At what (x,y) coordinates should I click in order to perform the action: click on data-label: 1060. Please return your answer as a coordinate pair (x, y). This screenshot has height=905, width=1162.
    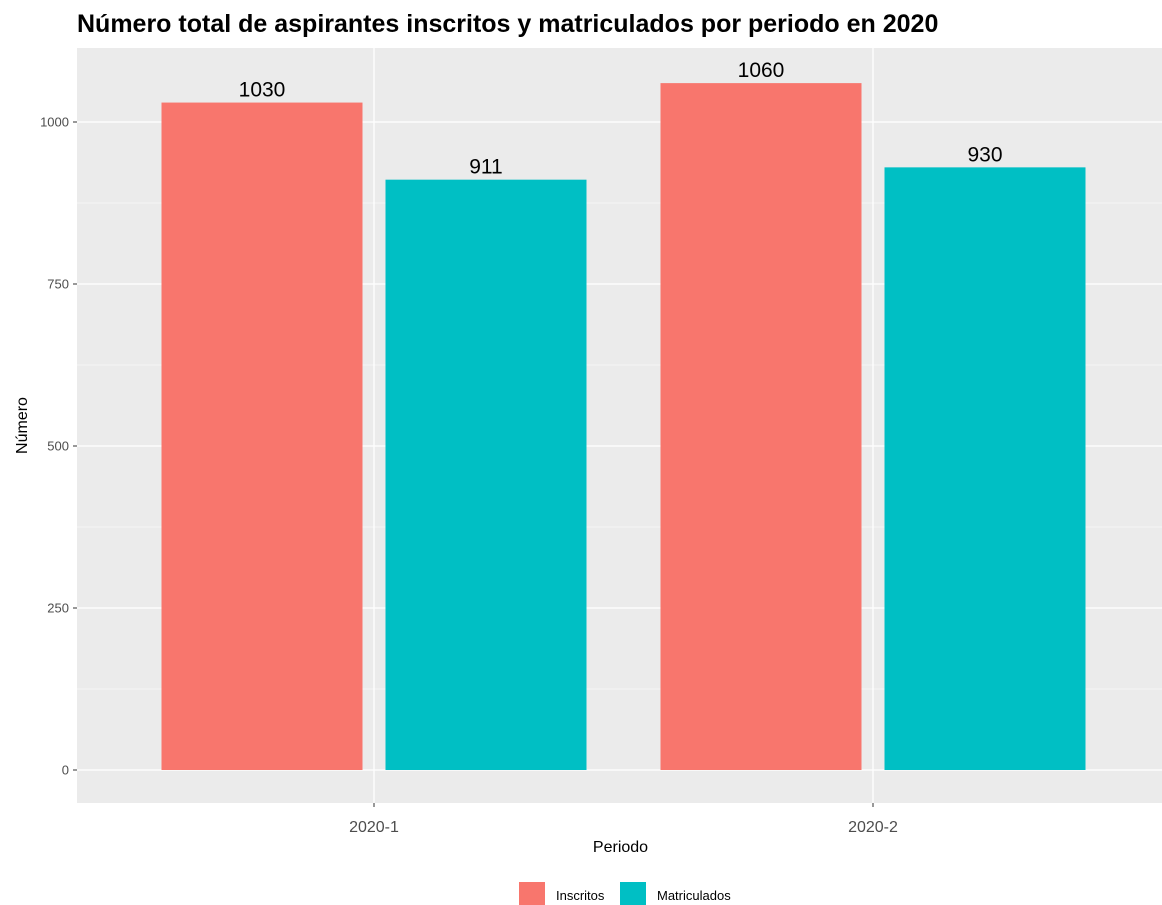
    Looking at the image, I should click on (761, 70).